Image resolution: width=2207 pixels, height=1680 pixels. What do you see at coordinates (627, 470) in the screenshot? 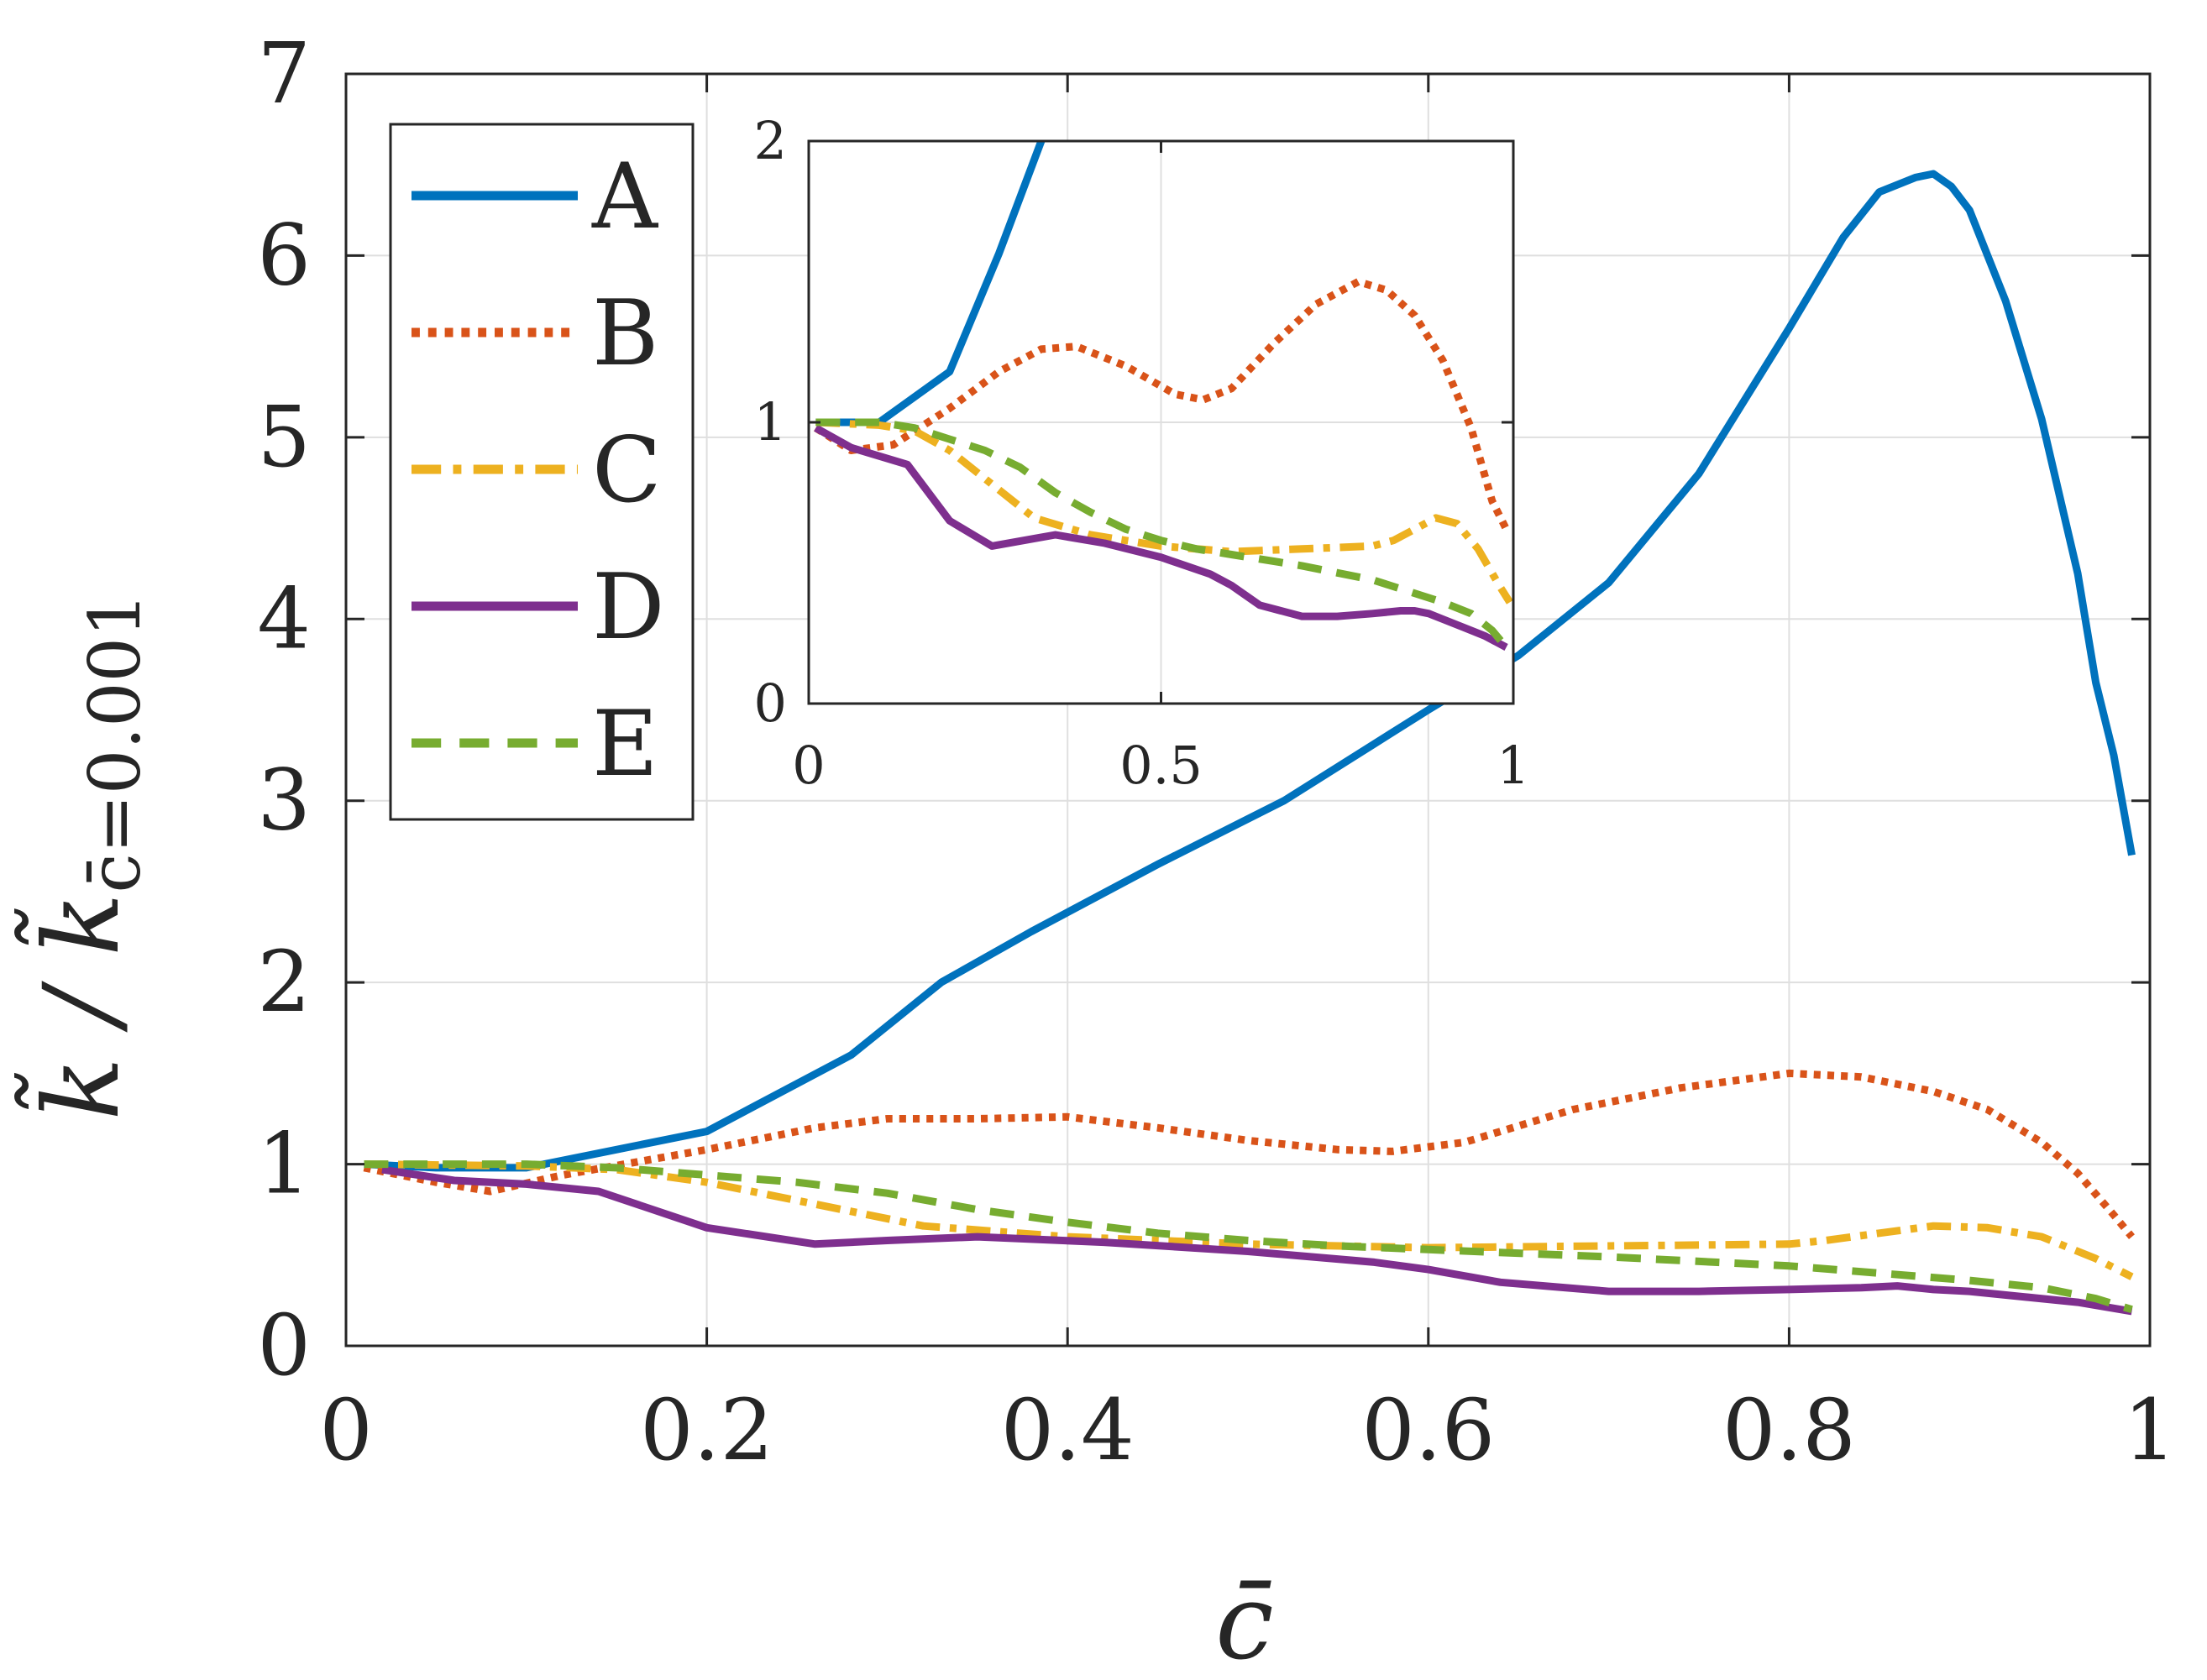
I see `legend-label-c: C` at bounding box center [627, 470].